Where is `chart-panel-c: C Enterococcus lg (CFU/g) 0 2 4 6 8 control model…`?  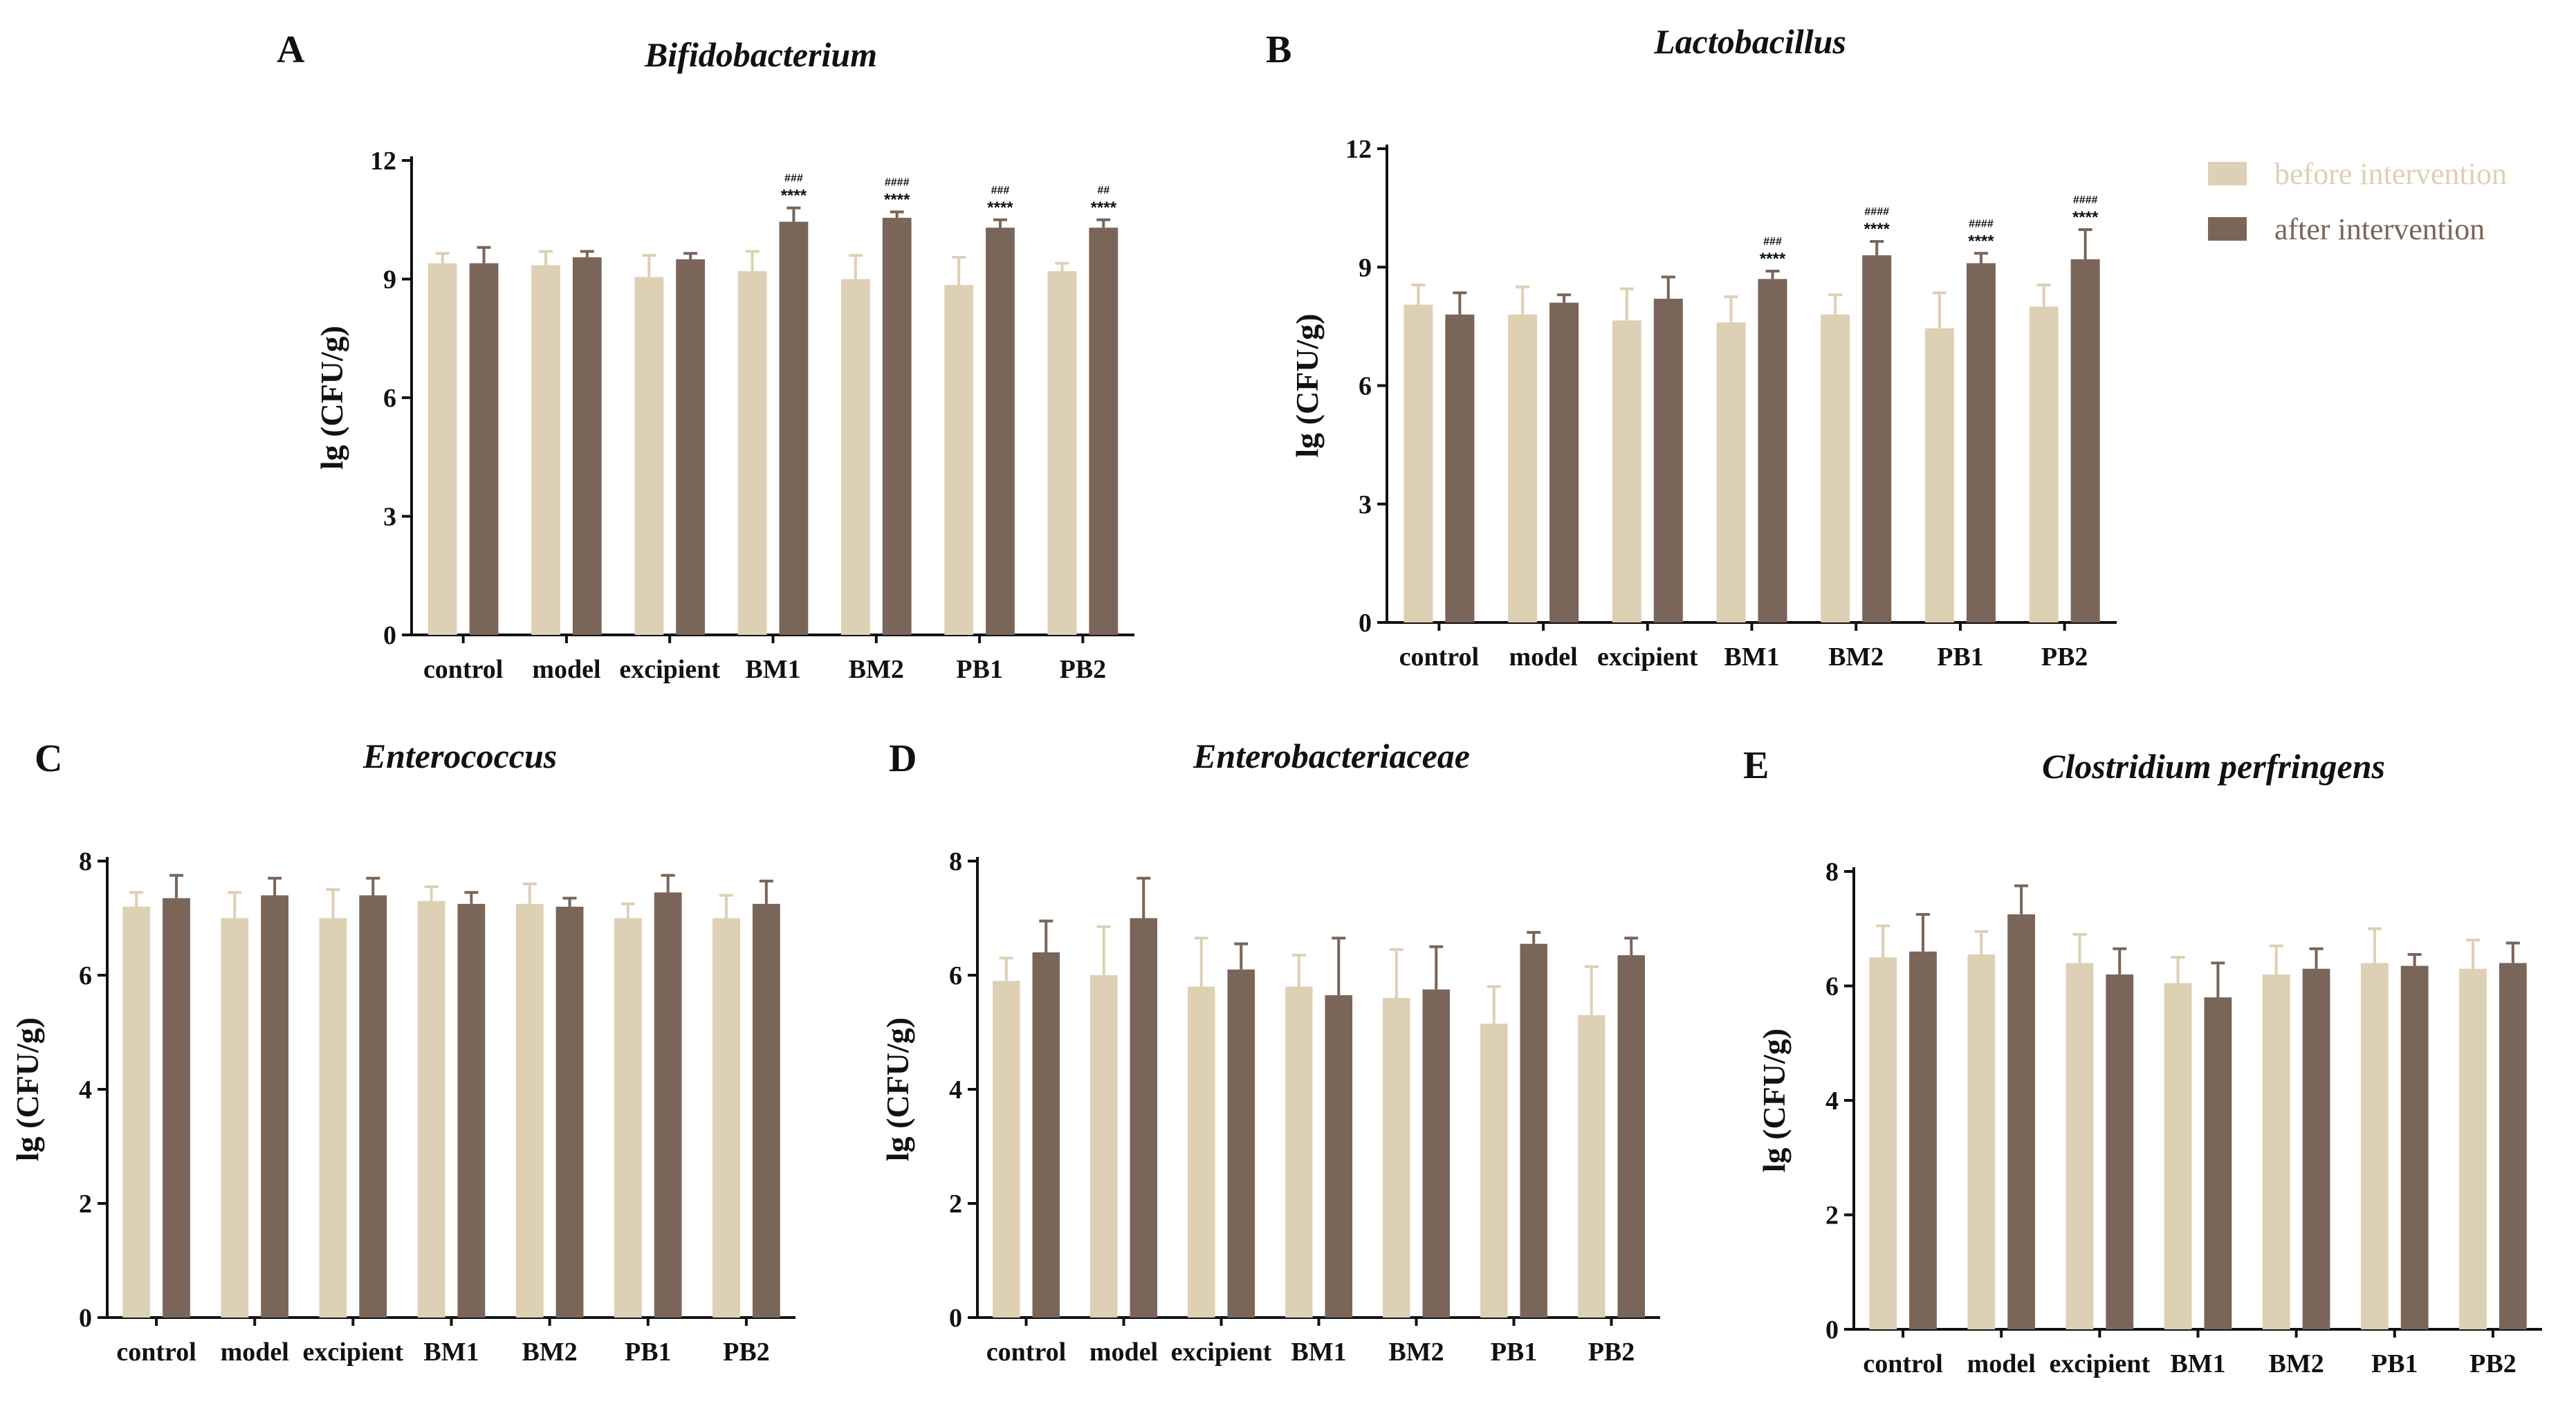
chart-panel-c: C Enterococcus lg (CFU/g) 0 2 4 6 8 control model… is located at coordinates (402, 1052).